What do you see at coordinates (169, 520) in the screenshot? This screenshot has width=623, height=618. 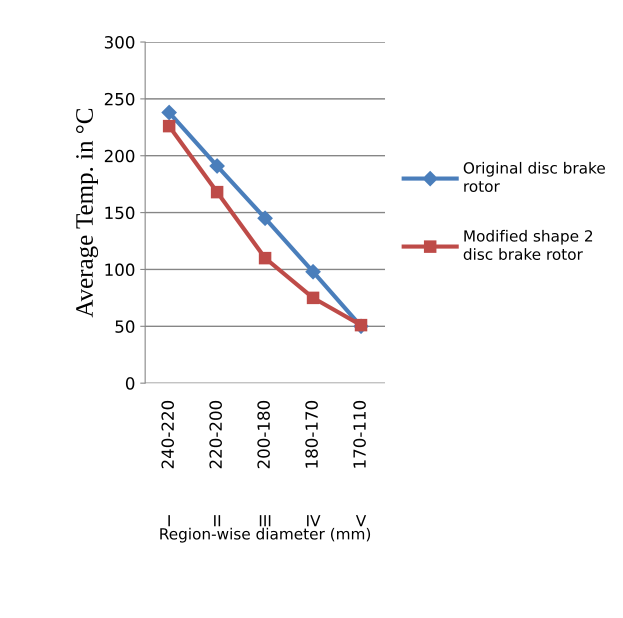 I see `text: I` at bounding box center [169, 520].